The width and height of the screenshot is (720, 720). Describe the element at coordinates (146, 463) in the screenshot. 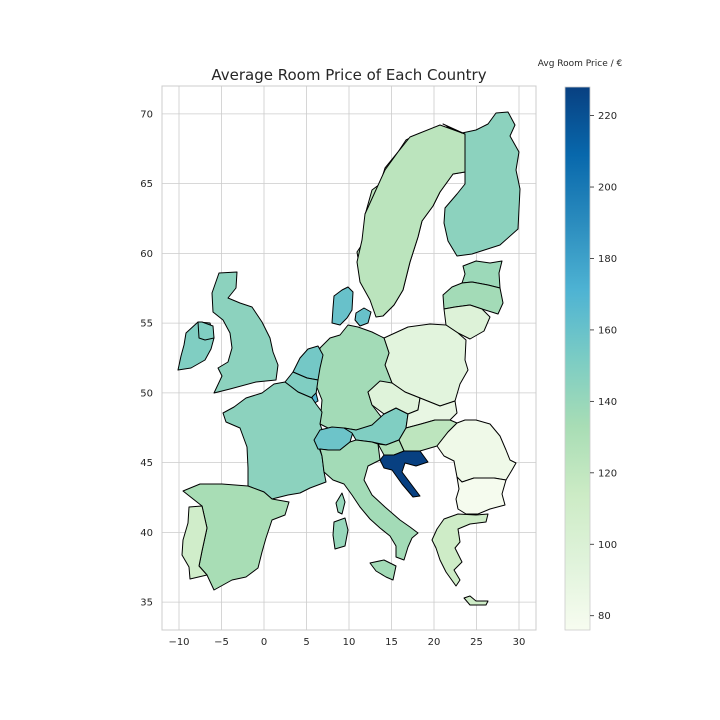

I see `y-tick-label: 45` at that location.